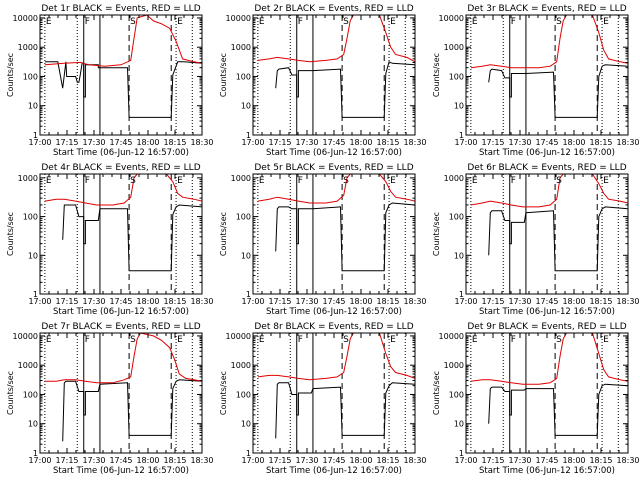  Describe the element at coordinates (333, 327) in the screenshot. I see `panel-title: Det 8r BLACK = Events, RED = LLD` at that location.